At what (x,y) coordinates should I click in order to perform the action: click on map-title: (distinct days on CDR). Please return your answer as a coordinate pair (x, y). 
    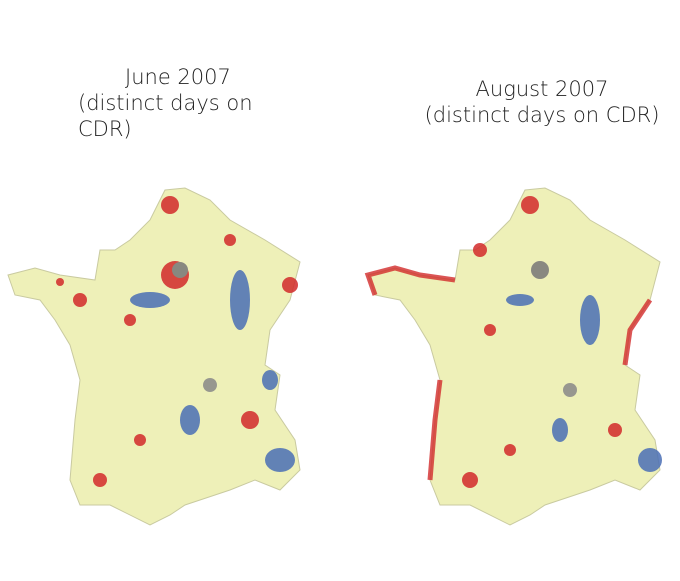
    Looking at the image, I should click on (542, 115).